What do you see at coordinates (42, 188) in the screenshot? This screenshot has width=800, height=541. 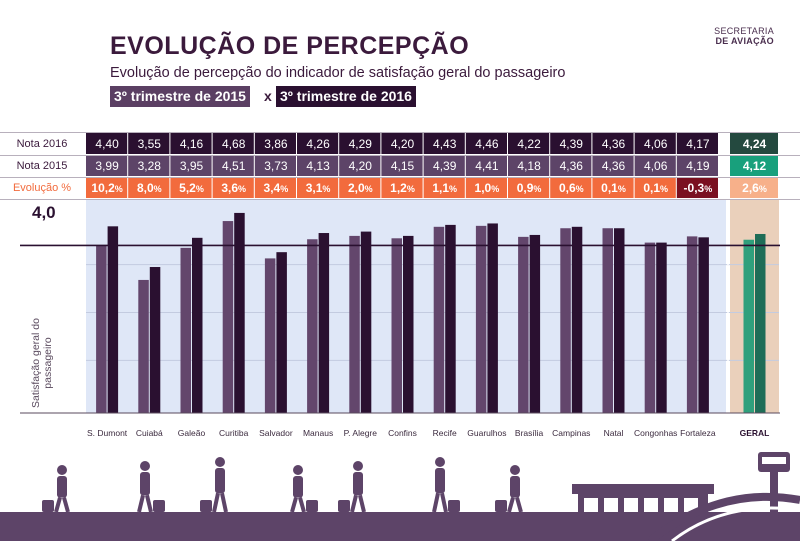 I see `row-label-evolucao: Evolução %` at bounding box center [42, 188].